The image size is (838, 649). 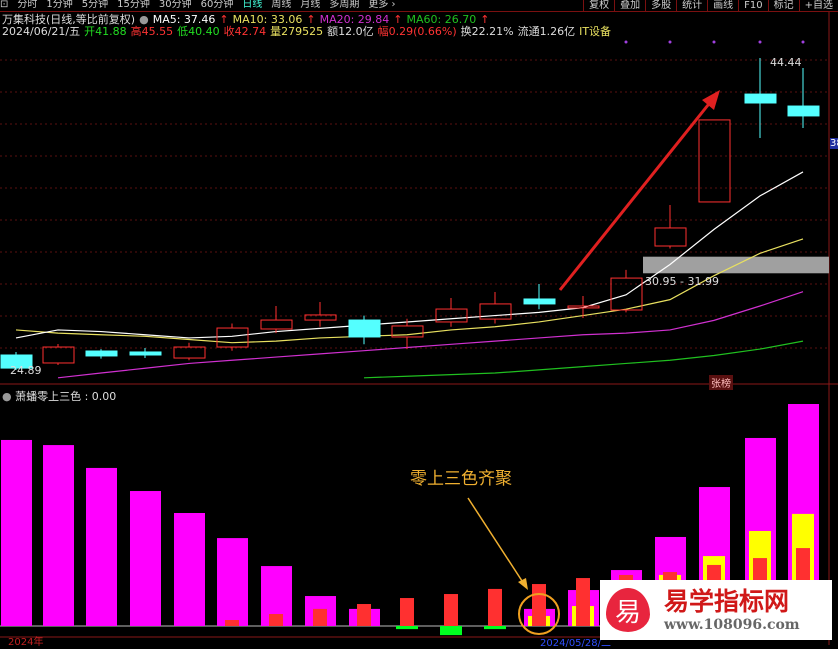 I want to click on trend-arrow, so click(x=636, y=195).